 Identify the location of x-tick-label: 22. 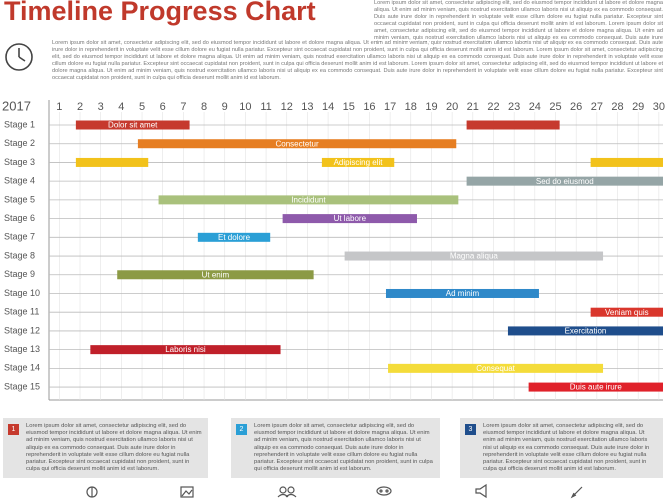
(493, 107).